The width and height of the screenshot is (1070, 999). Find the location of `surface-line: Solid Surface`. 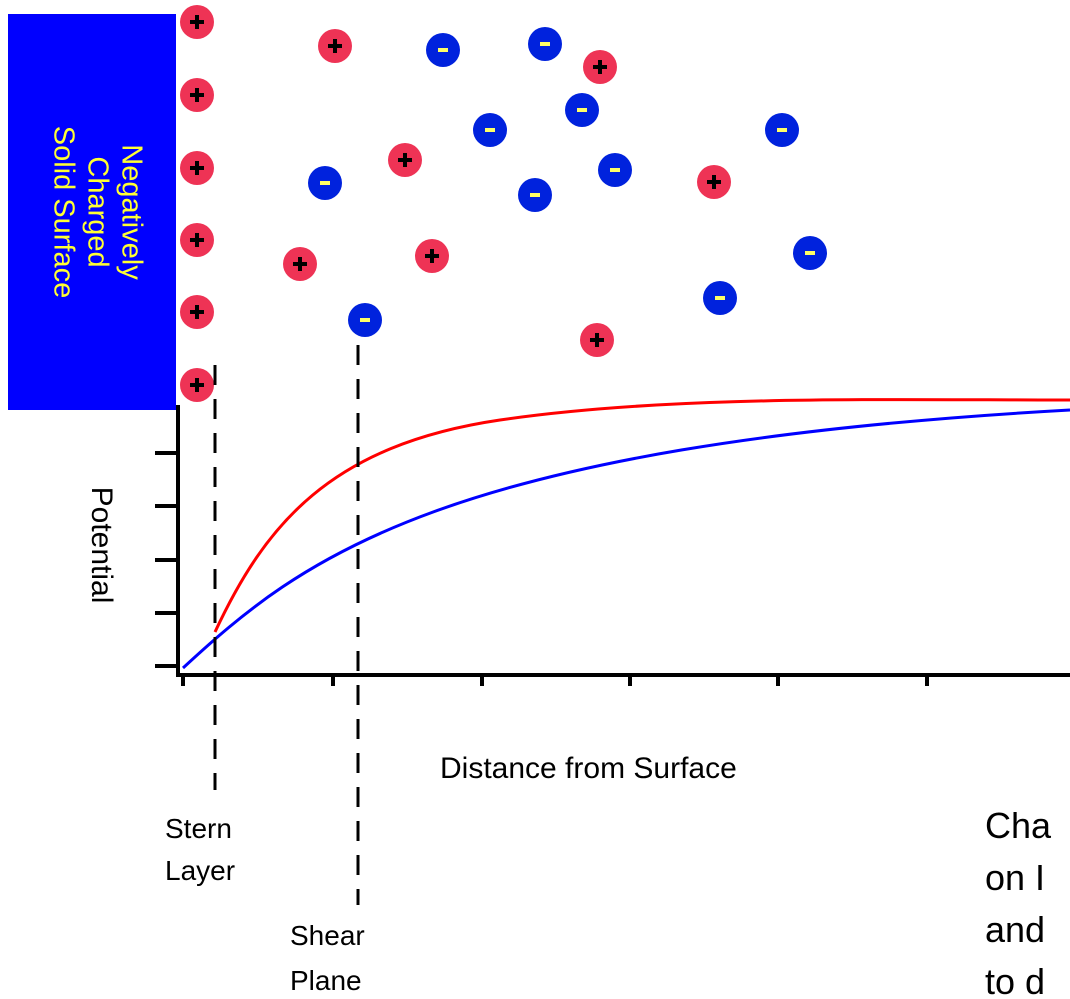

surface-line: Solid Surface is located at coordinates (63, 212).